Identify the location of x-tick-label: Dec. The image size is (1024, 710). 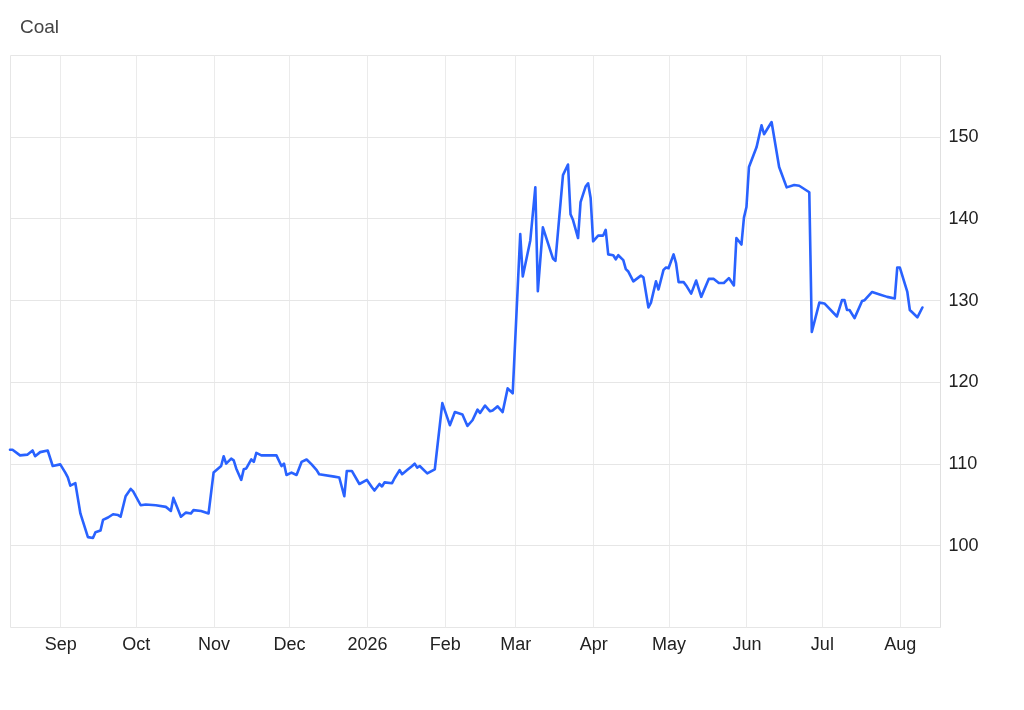
(289, 643).